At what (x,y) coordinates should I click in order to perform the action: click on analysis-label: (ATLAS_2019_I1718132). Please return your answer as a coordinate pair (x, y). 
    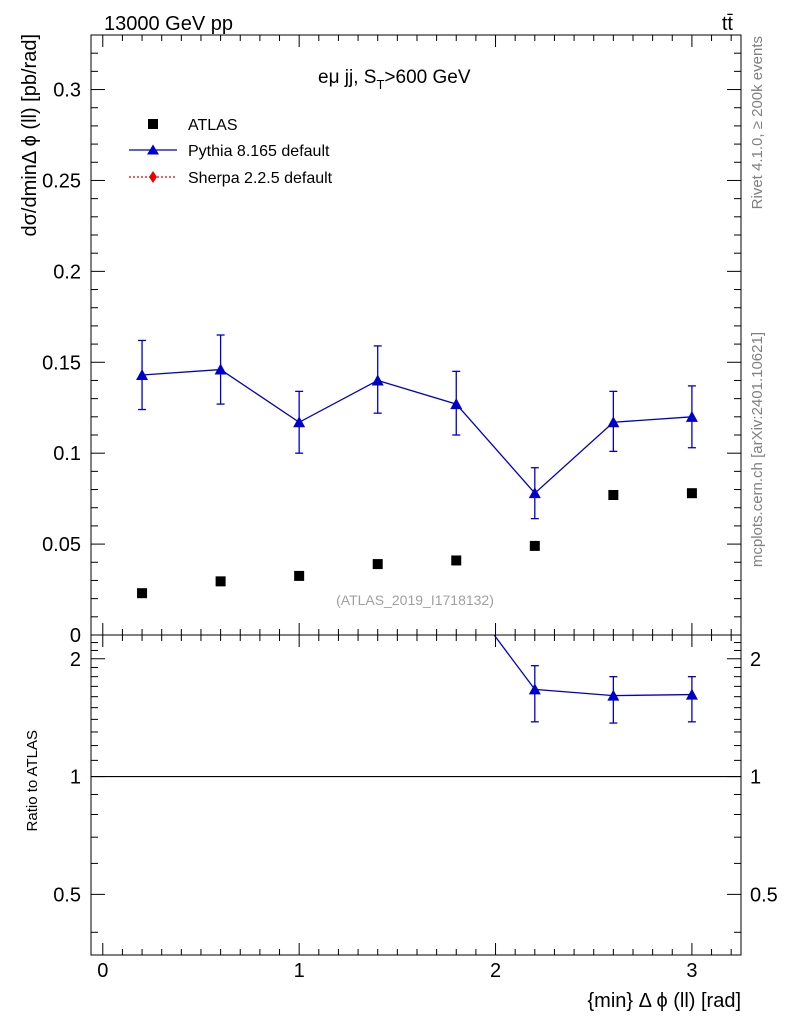
    Looking at the image, I should click on (415, 600).